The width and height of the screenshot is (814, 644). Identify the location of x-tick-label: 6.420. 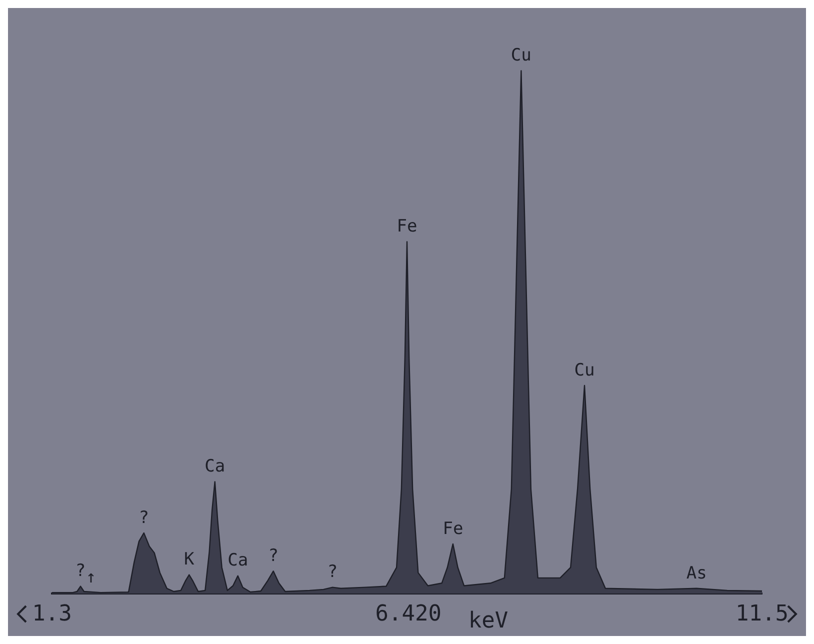
(408, 614).